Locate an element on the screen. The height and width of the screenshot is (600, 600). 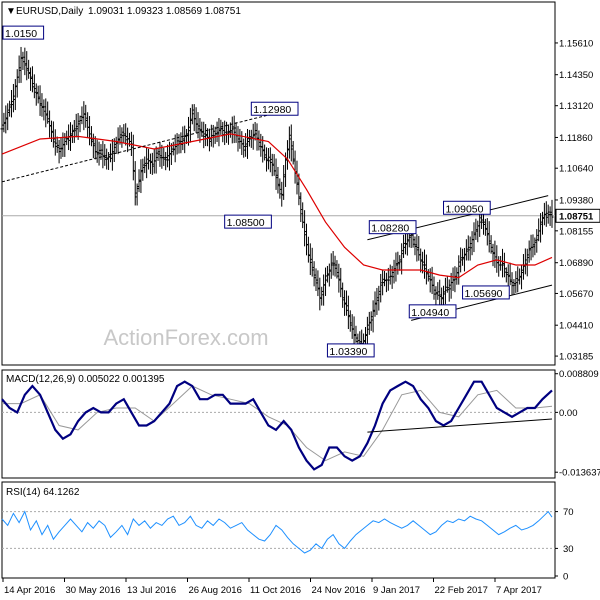
price-label-text: 1.12980 is located at coordinates (272, 110).